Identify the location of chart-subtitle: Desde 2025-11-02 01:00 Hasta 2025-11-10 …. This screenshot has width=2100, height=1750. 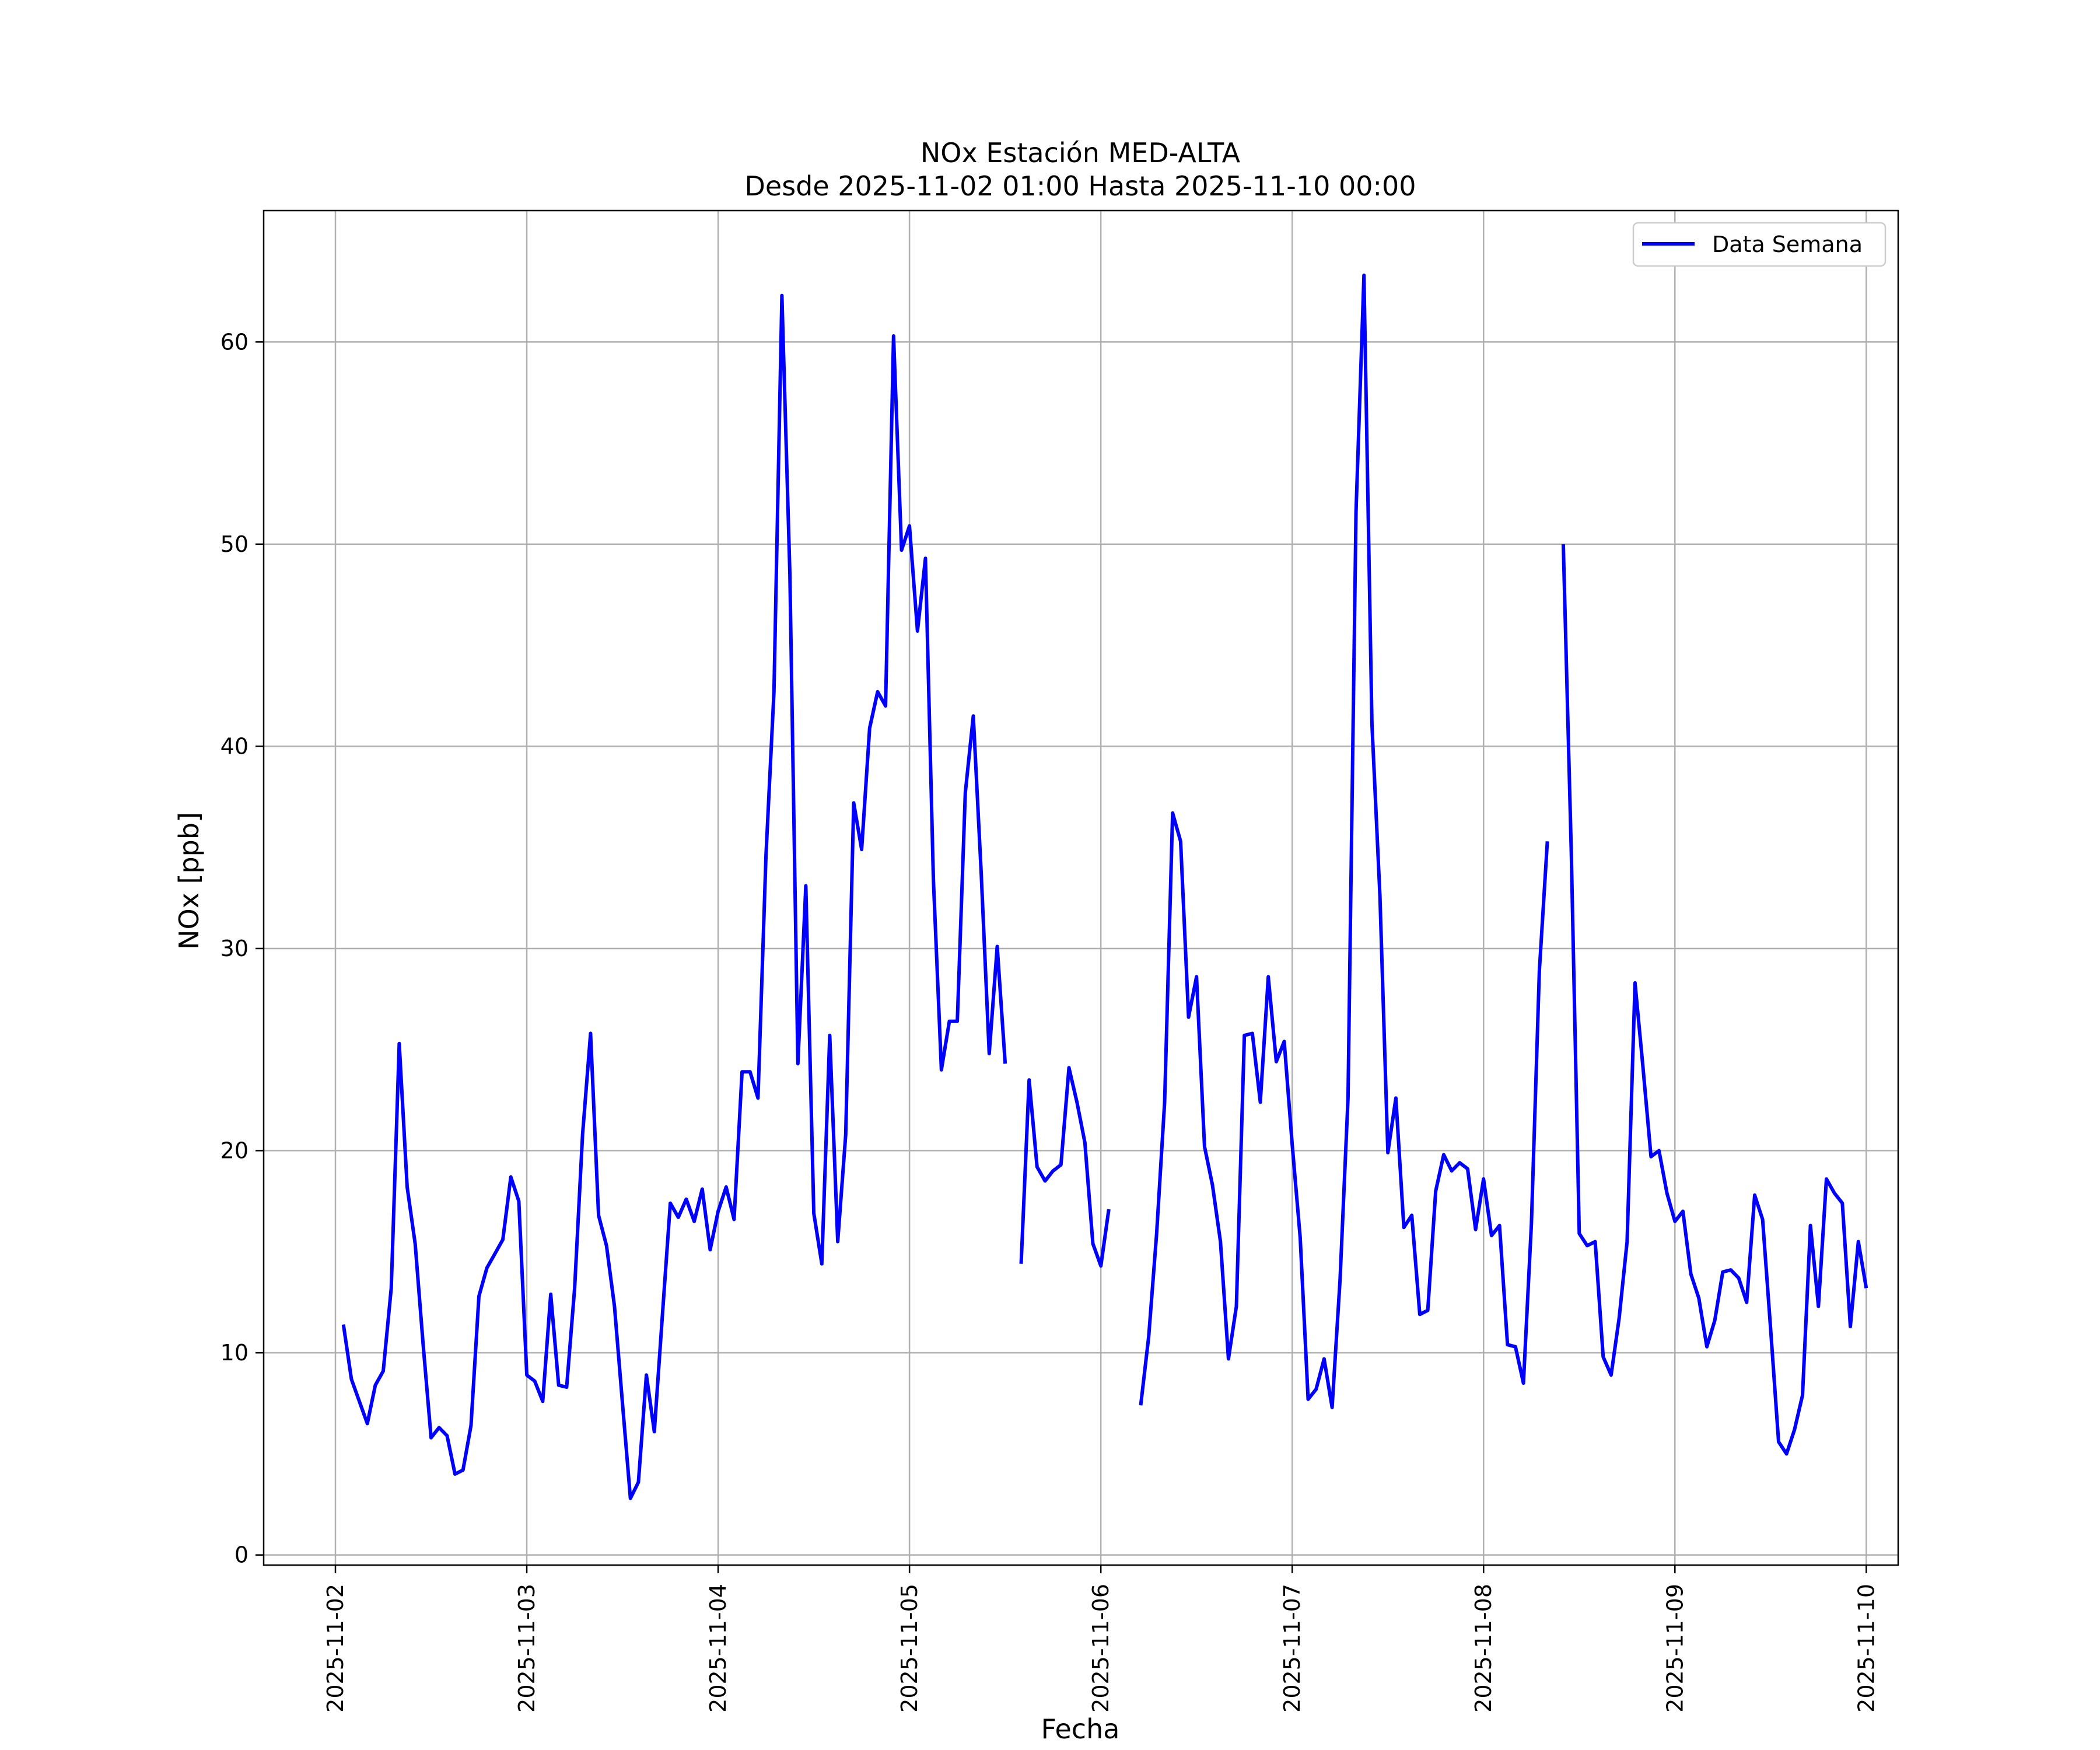
(1080, 186).